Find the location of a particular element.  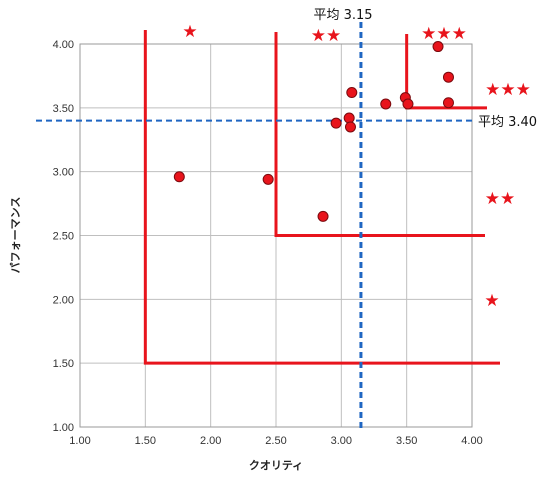

star-label-top-2: ★★ is located at coordinates (326, 36).